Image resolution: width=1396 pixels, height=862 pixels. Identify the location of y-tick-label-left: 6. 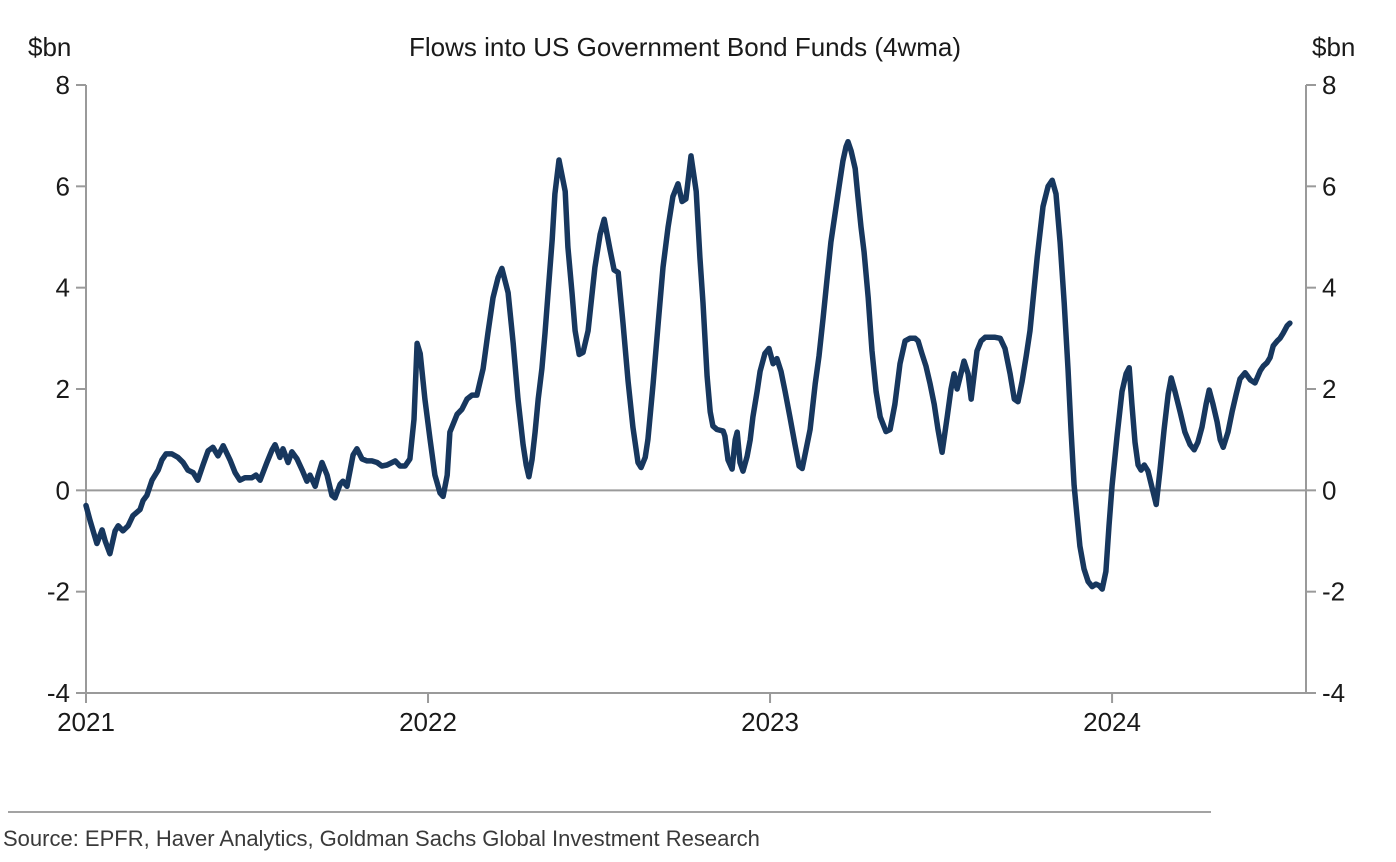
(63, 186).